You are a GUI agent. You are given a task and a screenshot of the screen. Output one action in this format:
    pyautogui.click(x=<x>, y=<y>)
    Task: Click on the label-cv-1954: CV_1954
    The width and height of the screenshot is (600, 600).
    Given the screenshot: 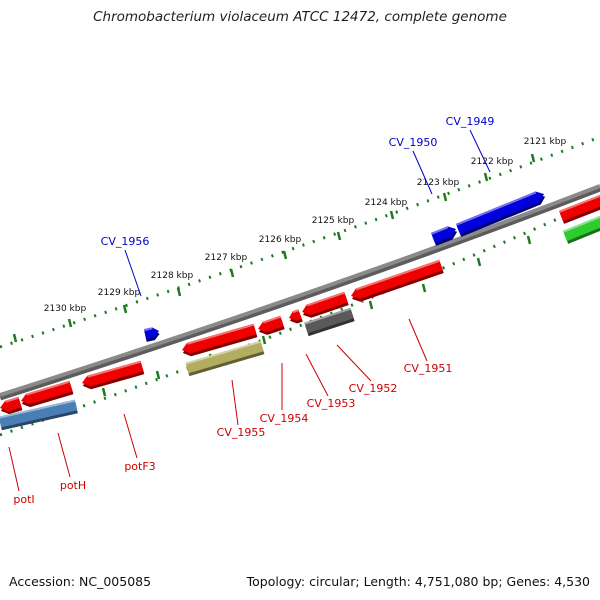 What is the action you would take?
    pyautogui.click(x=284, y=394)
    